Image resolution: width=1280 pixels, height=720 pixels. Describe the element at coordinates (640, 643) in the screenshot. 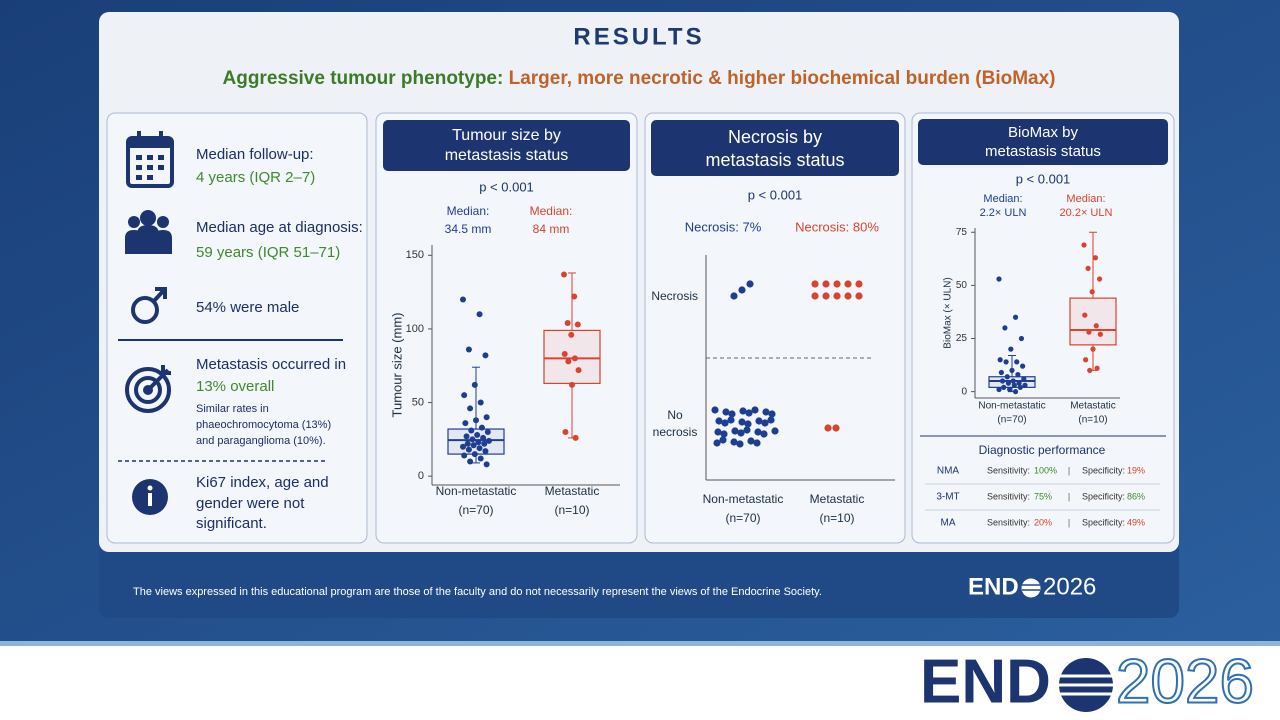

I see `divider` at that location.